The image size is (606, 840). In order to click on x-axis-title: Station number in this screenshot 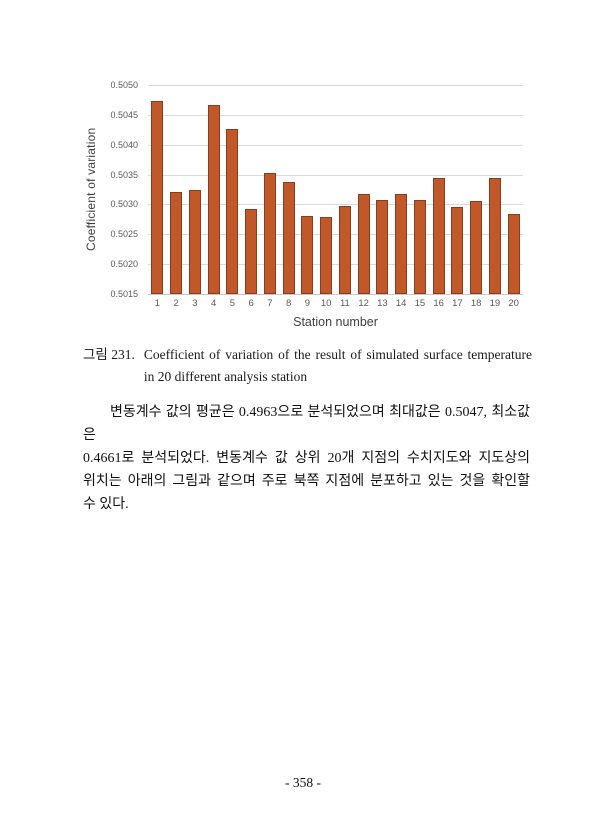, I will do `click(335, 322)`.